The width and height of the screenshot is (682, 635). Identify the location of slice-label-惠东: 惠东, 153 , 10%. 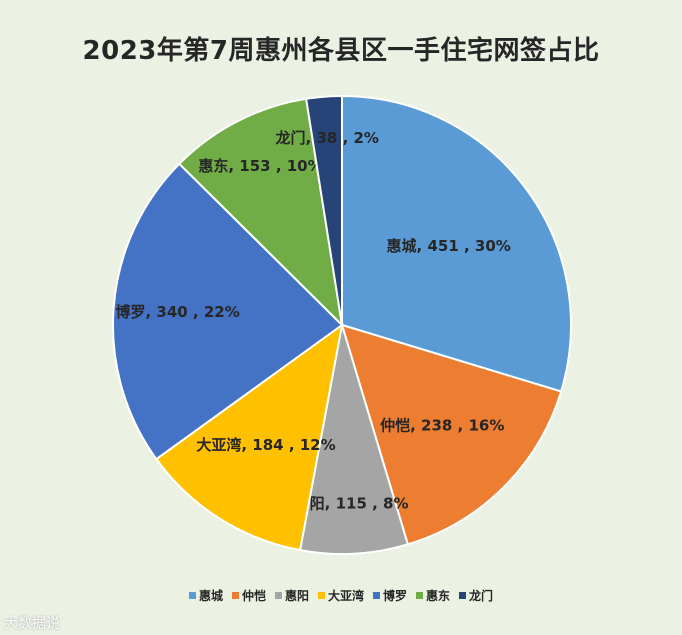
(260, 166).